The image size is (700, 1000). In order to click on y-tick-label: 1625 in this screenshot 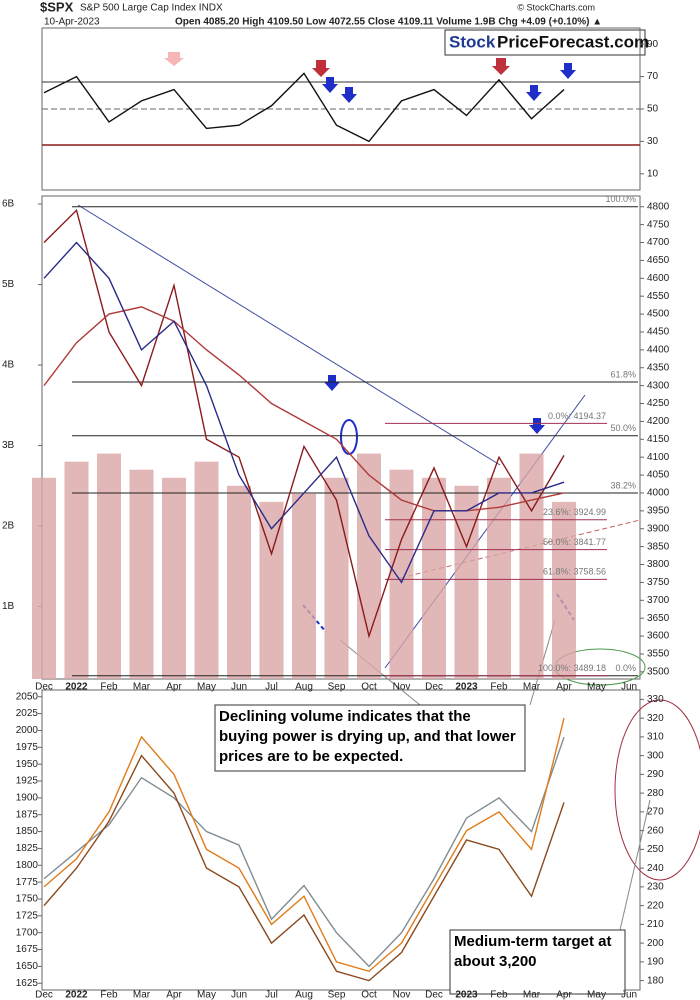, I will do `click(27, 983)`.